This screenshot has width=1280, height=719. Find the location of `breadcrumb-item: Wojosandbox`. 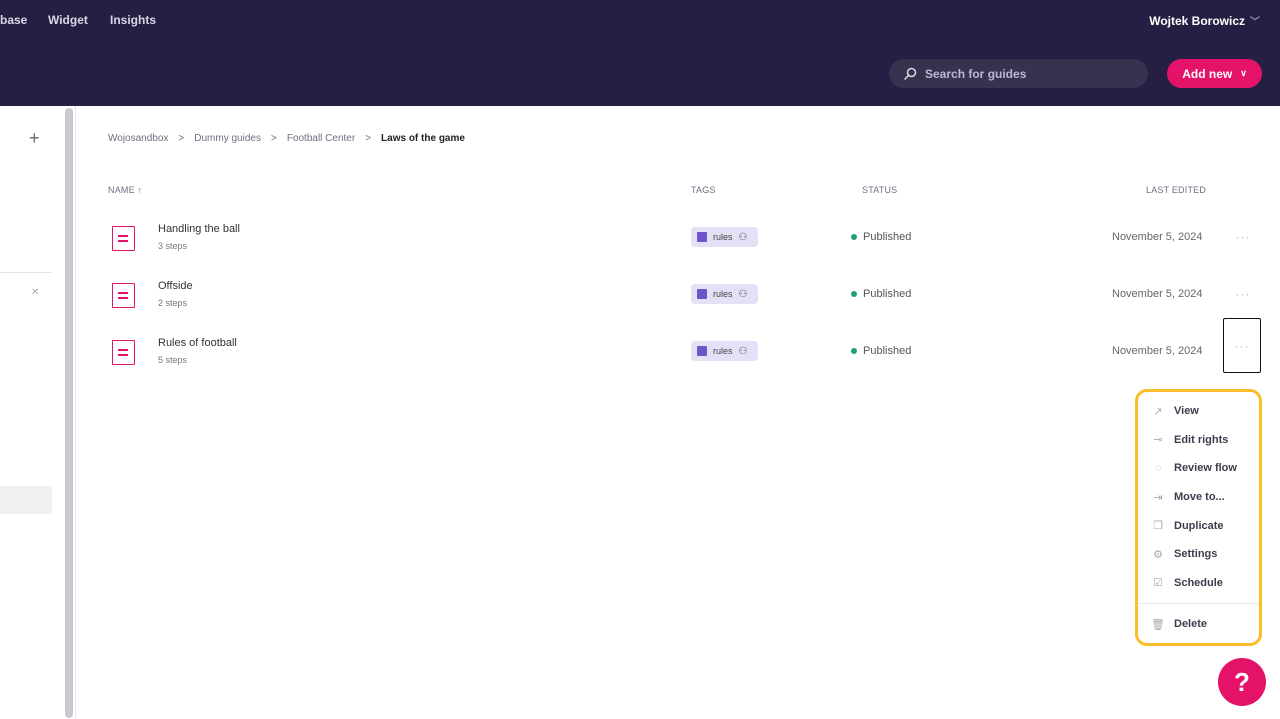

breadcrumb-item: Wojosandbox is located at coordinates (138, 138).